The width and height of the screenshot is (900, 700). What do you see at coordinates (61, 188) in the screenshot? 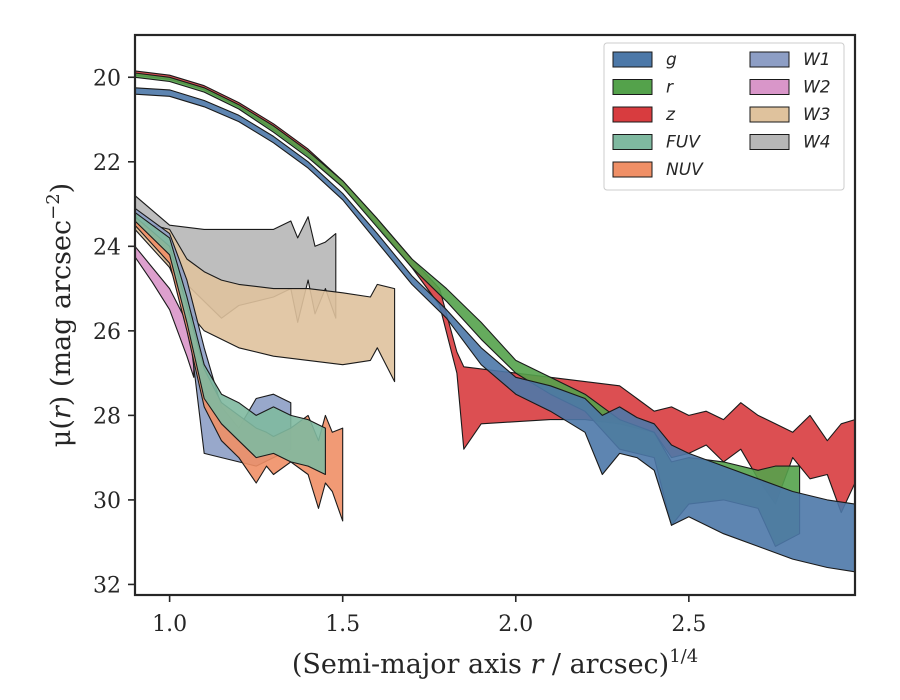
I see `y-label-part-5: )` at bounding box center [61, 188].